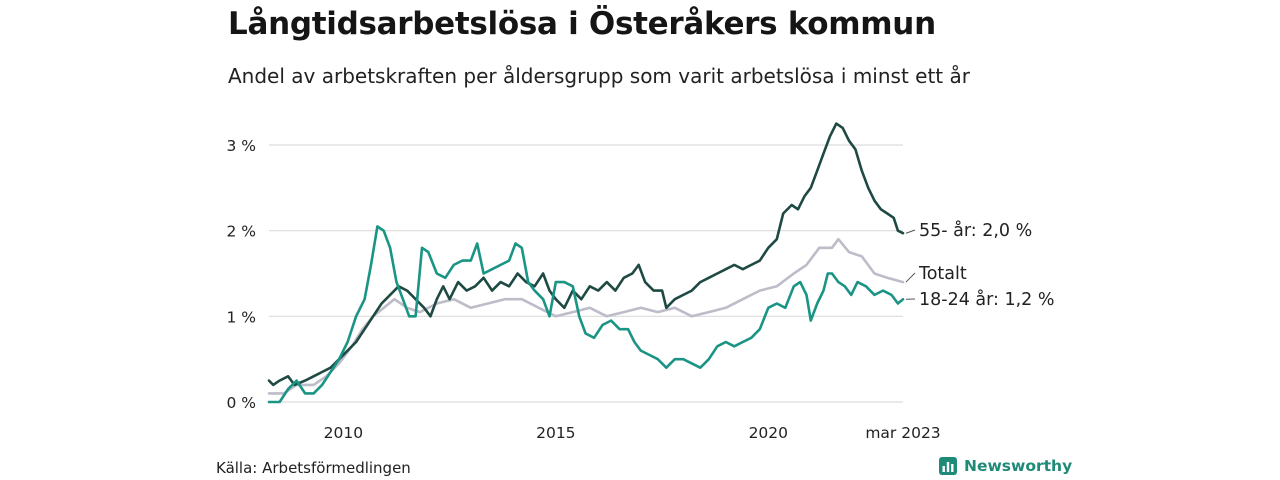 This screenshot has height=480, width=1280. Describe the element at coordinates (241, 403) in the screenshot. I see `y-tick-label: 0 %` at that location.